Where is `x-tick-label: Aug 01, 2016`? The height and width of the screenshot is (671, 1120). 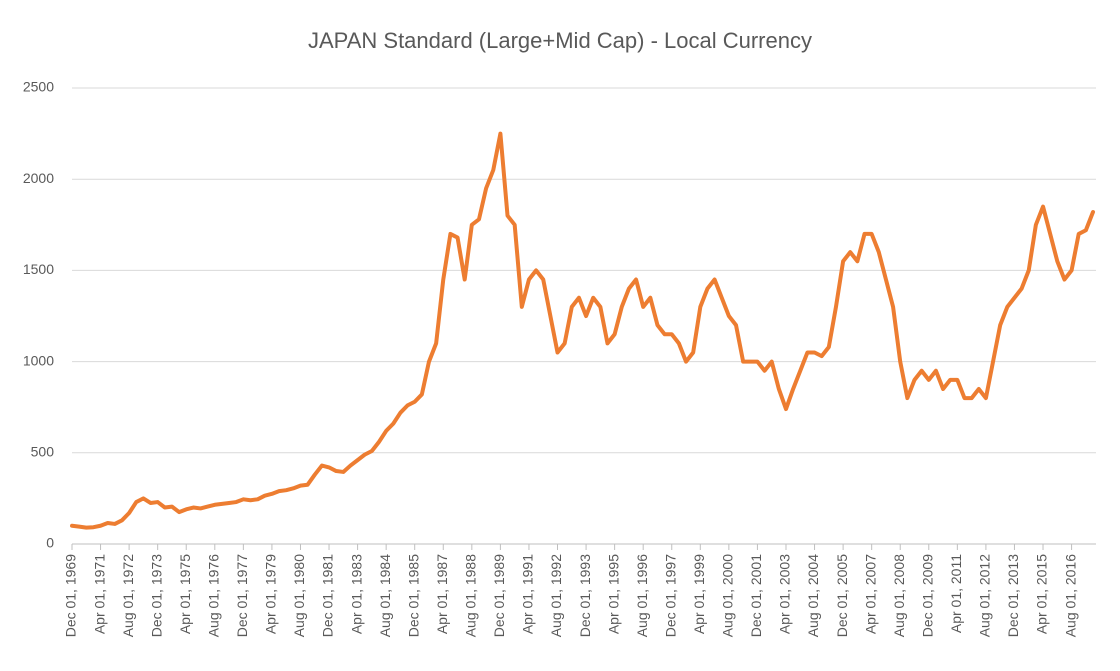
x-tick-label: Aug 01, 2016 is located at coordinates (1070, 596).